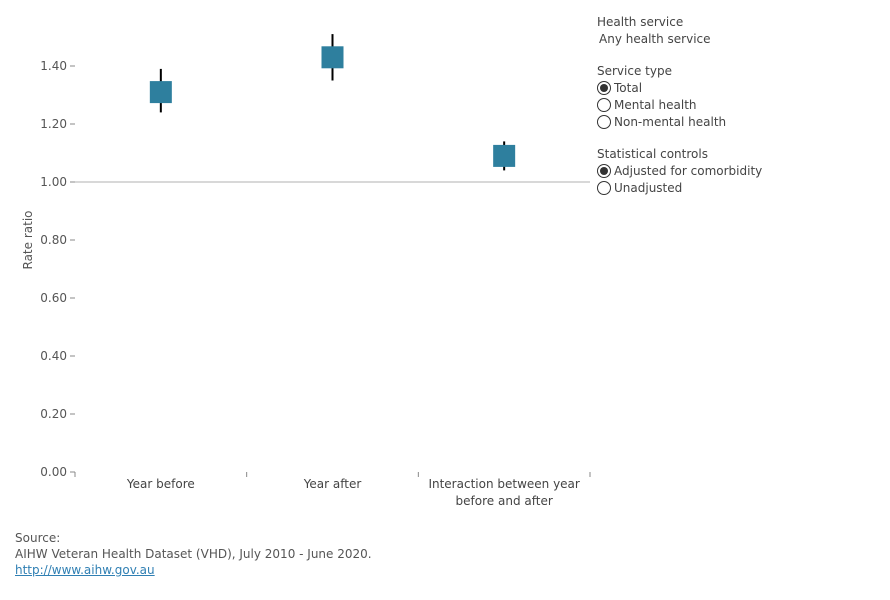 The width and height of the screenshot is (890, 600). What do you see at coordinates (53, 298) in the screenshot?
I see `y-tick-label: 0.60` at bounding box center [53, 298].